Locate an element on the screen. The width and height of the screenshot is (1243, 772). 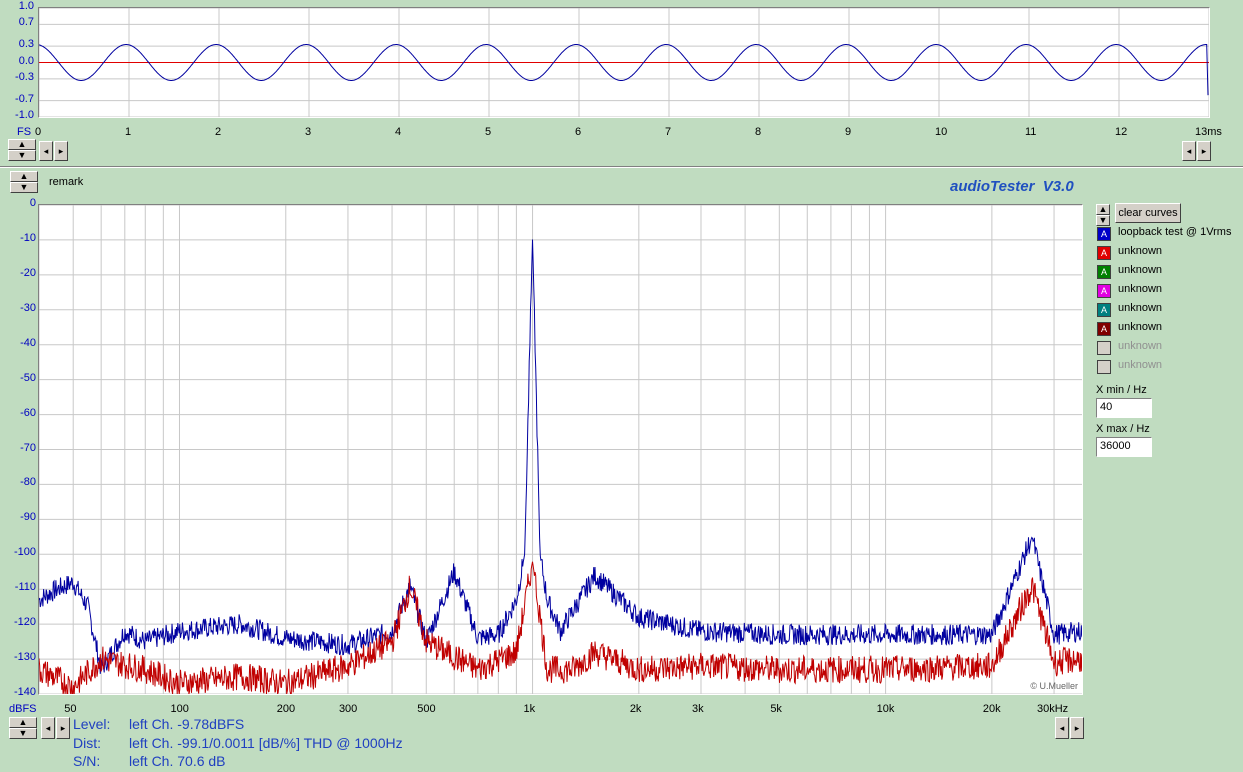
spectrum-y-tick: -90 is located at coordinates (28, 517).